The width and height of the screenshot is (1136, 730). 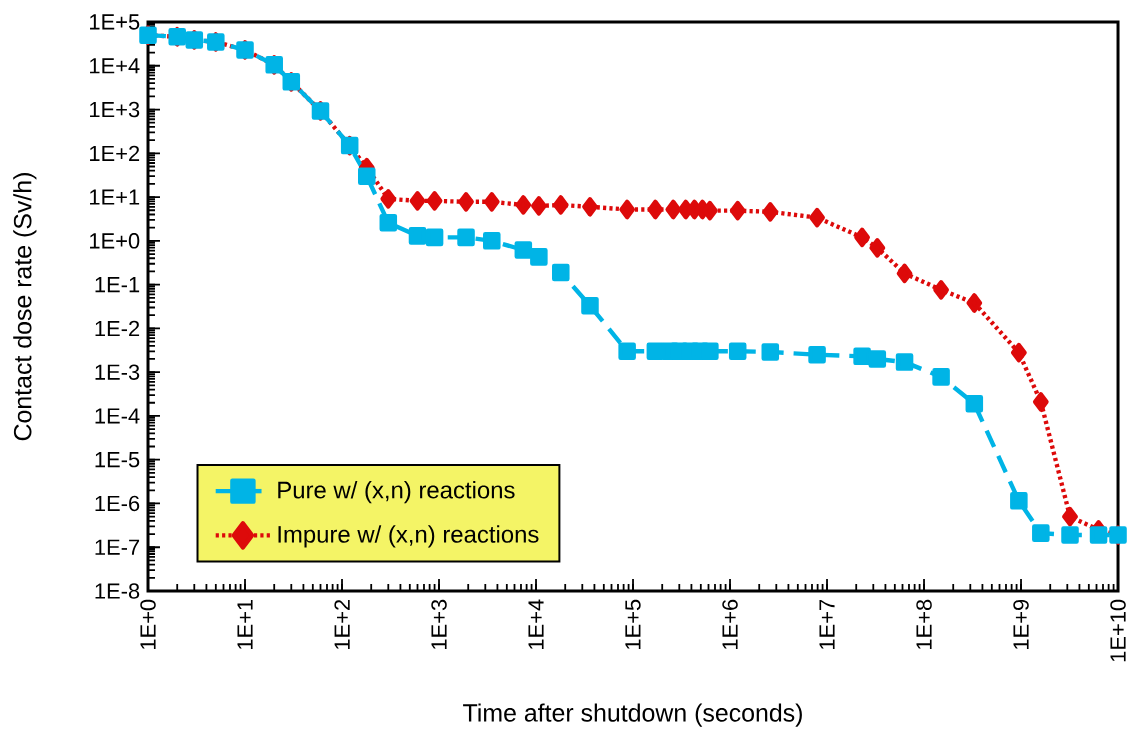 What do you see at coordinates (115, 153) in the screenshot?
I see `y-tick-label: 1E+2` at bounding box center [115, 153].